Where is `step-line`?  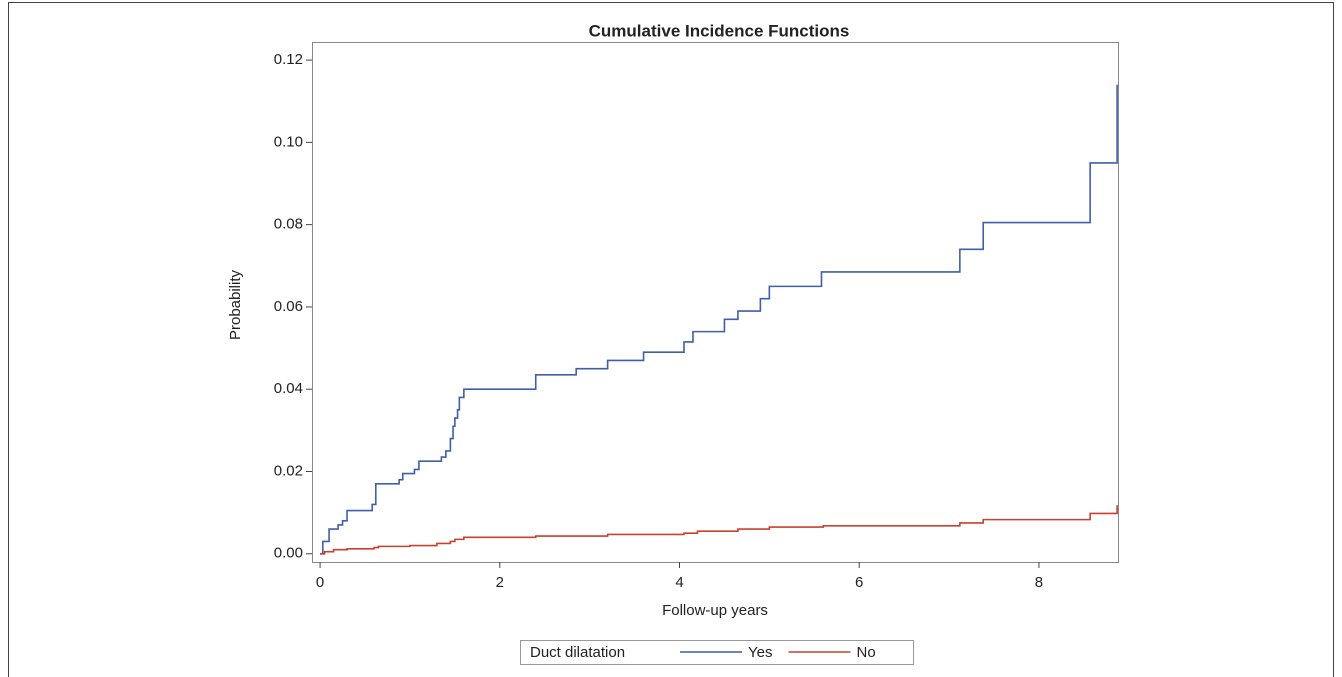 step-line is located at coordinates (719, 530).